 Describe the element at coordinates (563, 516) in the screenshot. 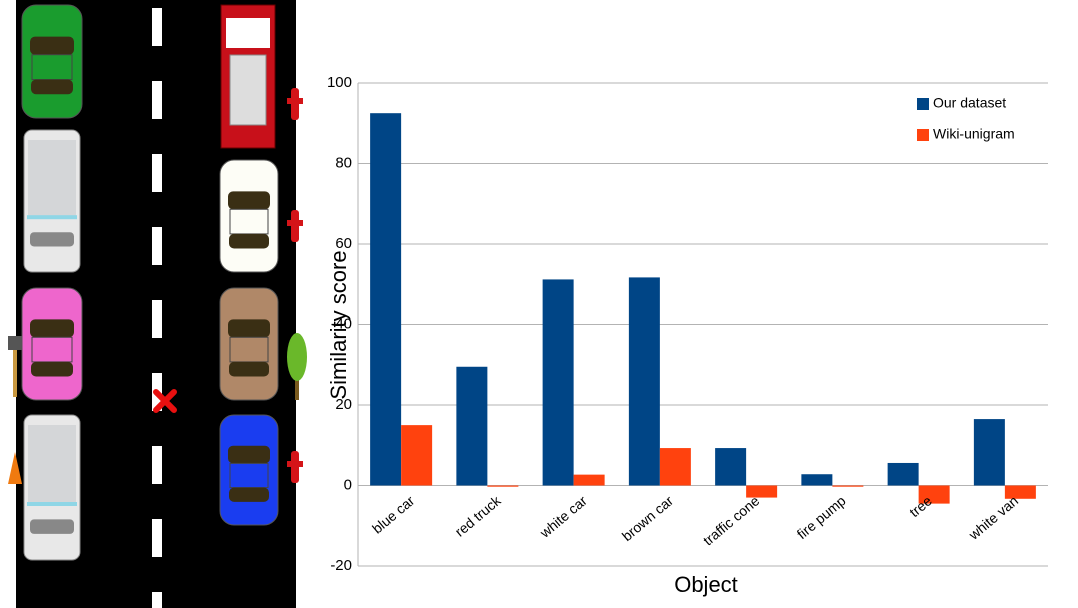

I see `x-tick-label: white car` at that location.